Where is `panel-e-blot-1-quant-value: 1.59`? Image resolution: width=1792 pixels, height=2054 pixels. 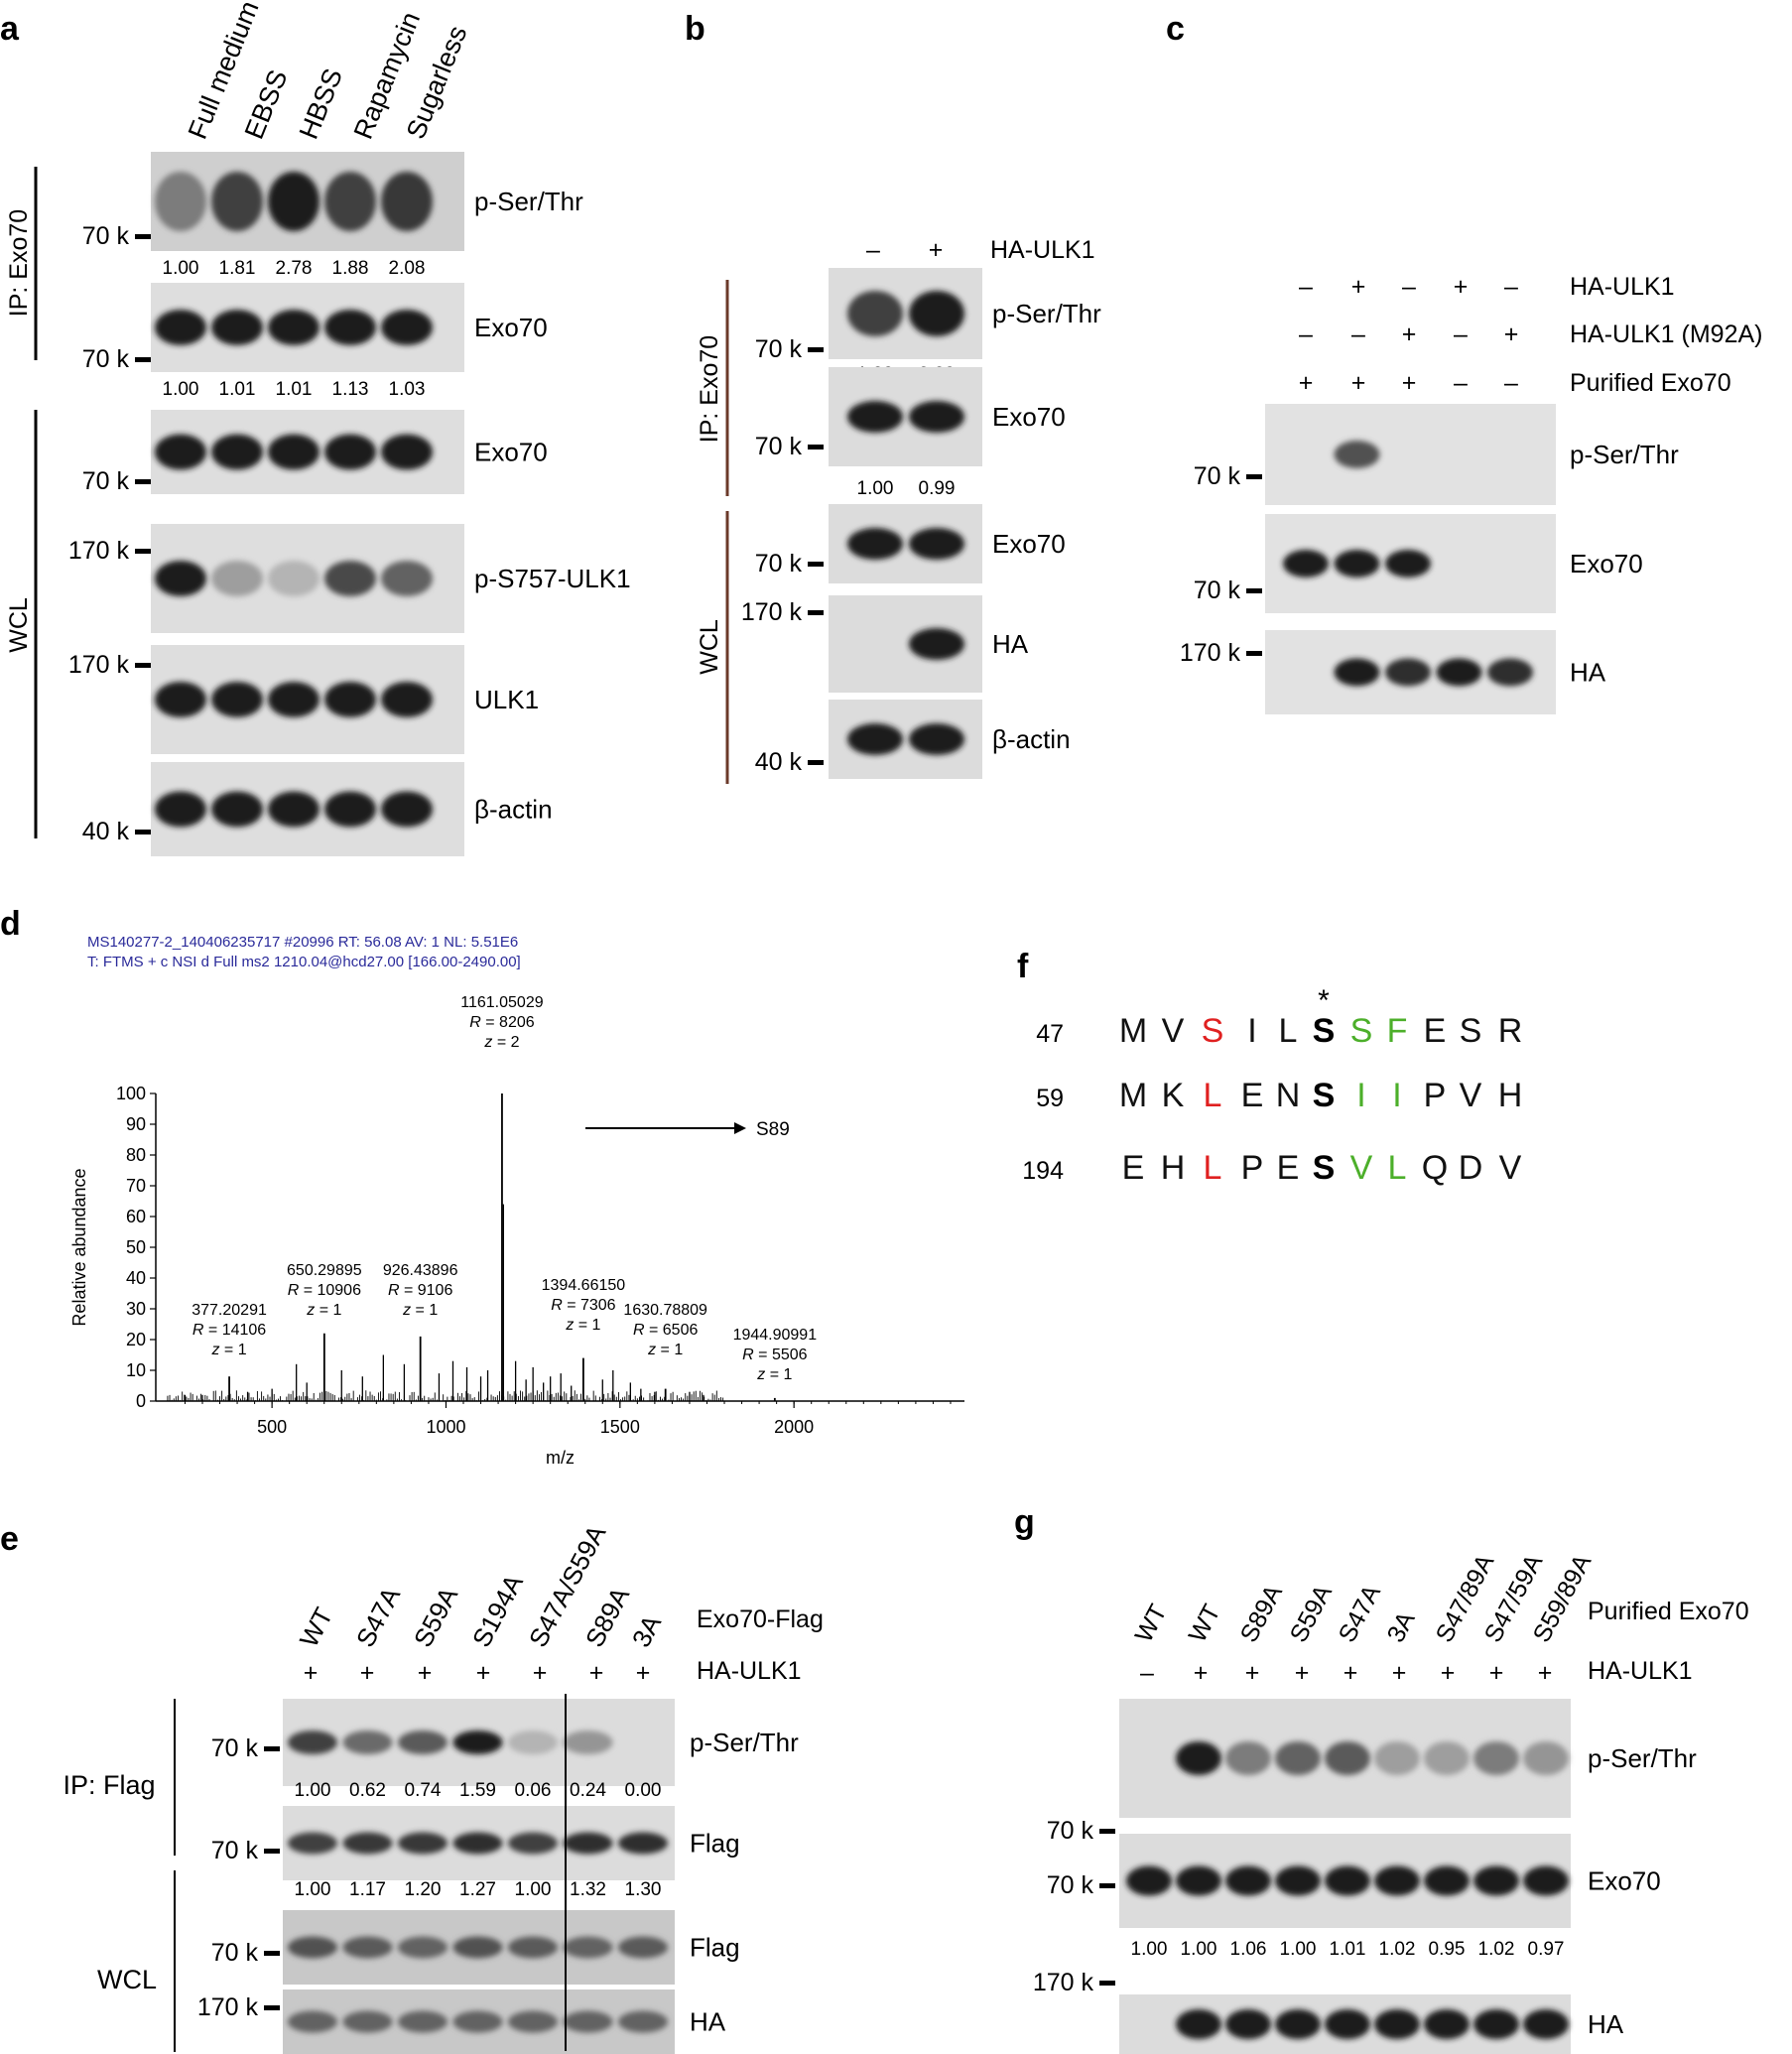 panel-e-blot-1-quant-value: 1.59 is located at coordinates (477, 1790).